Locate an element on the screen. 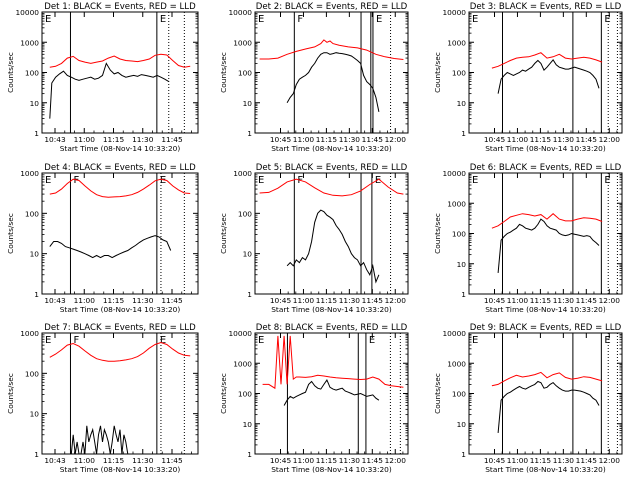 The height and width of the screenshot is (480, 640). panel-title: Det 6: BLACK = Events, RED = LLD is located at coordinates (546, 168).